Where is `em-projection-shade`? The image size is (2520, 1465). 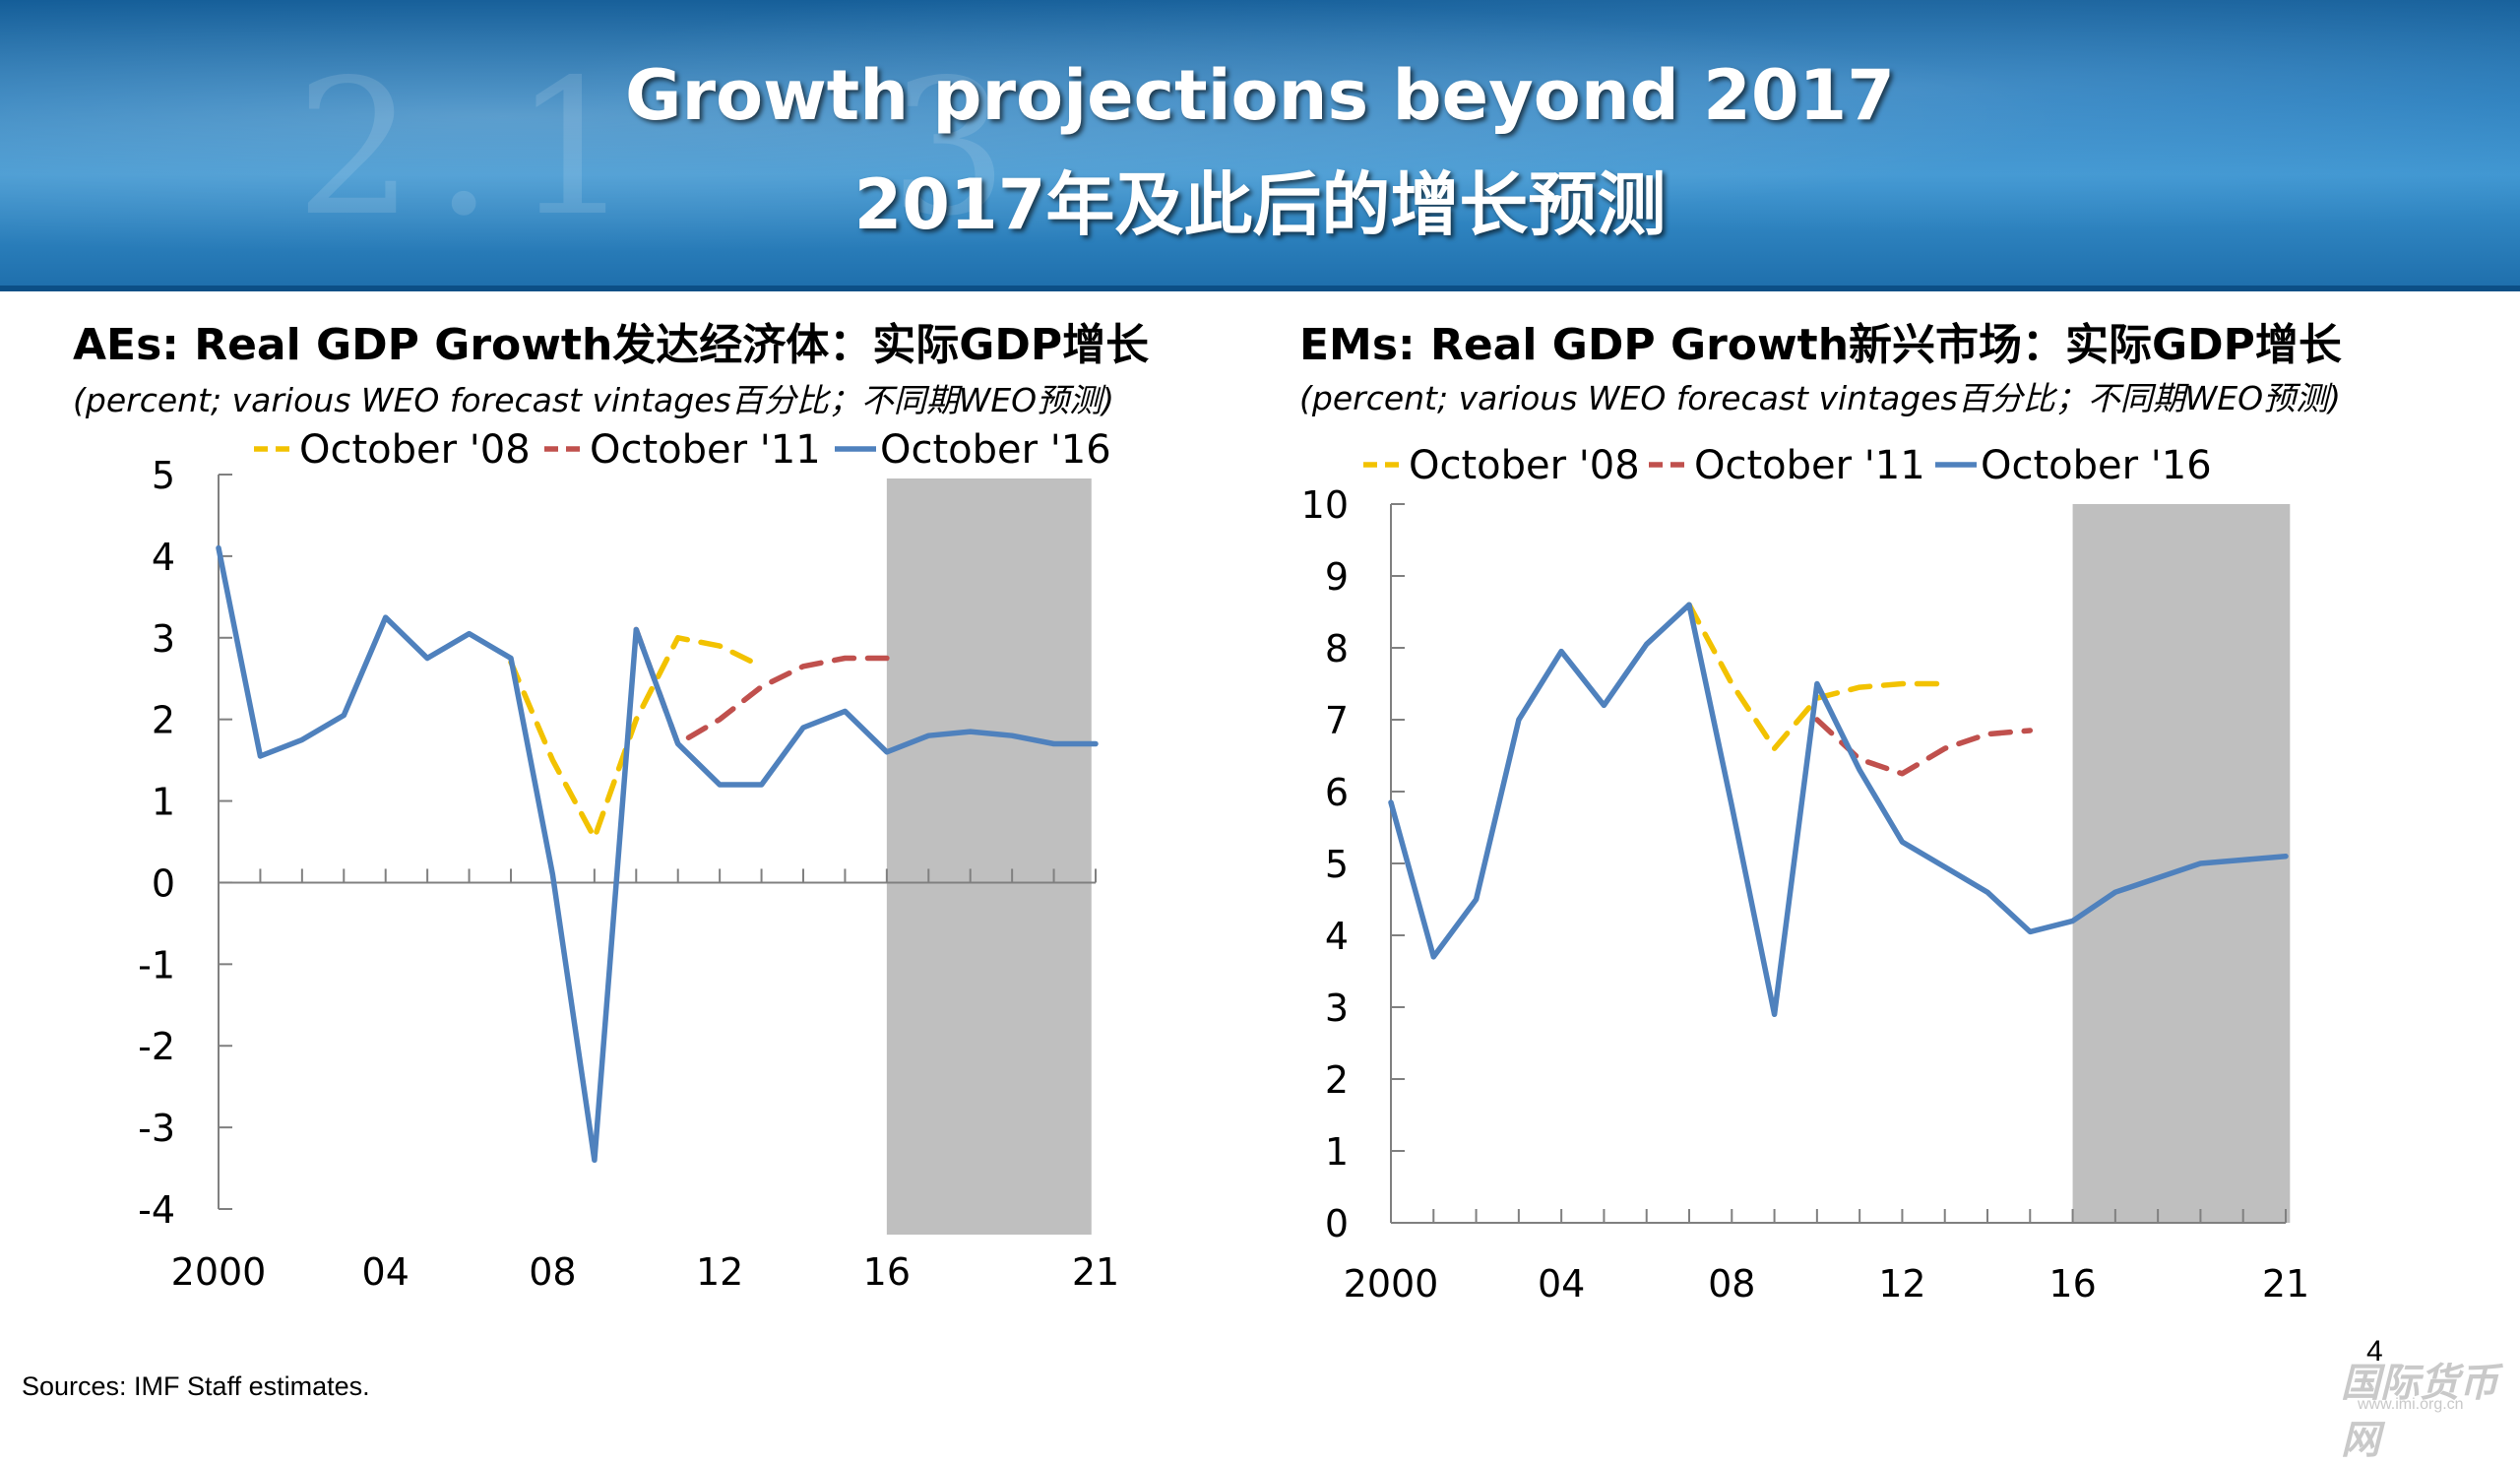 em-projection-shade is located at coordinates (2181, 864).